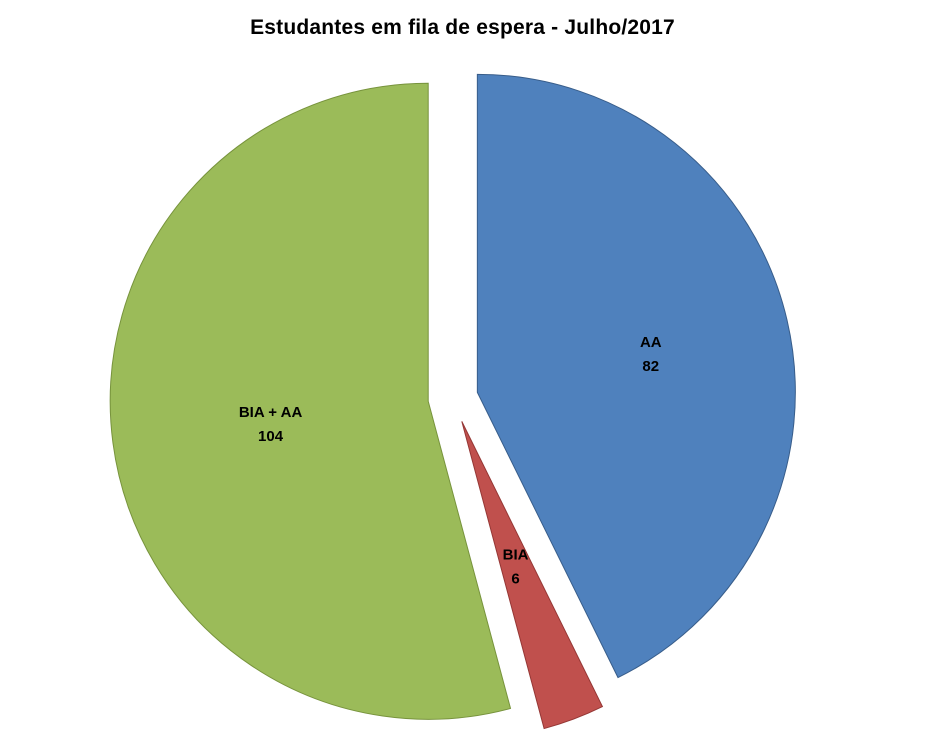 The image size is (925, 741). I want to click on pie-slice-bia, so click(532, 575).